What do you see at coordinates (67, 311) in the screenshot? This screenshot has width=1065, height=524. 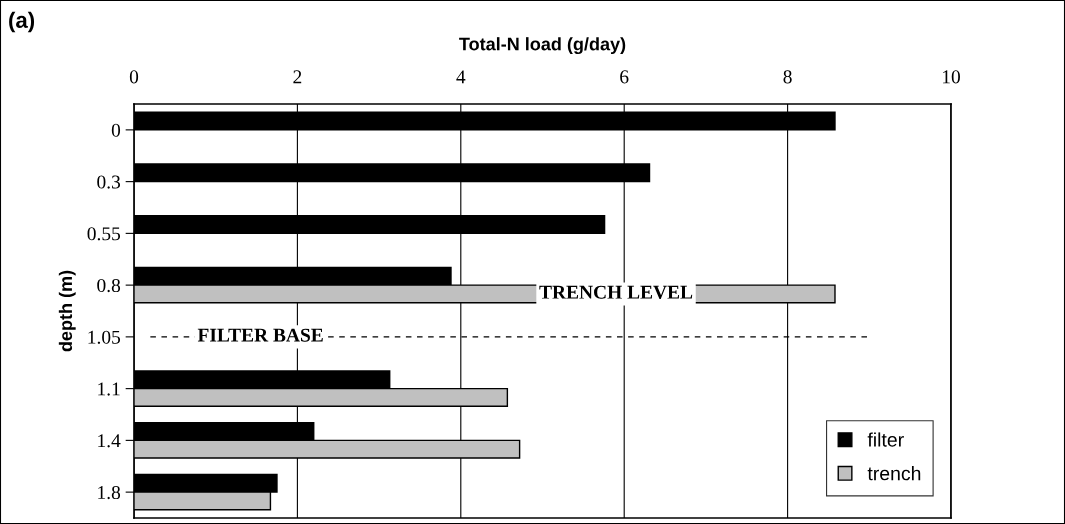 I see `y-axis-title: depth (m)` at bounding box center [67, 311].